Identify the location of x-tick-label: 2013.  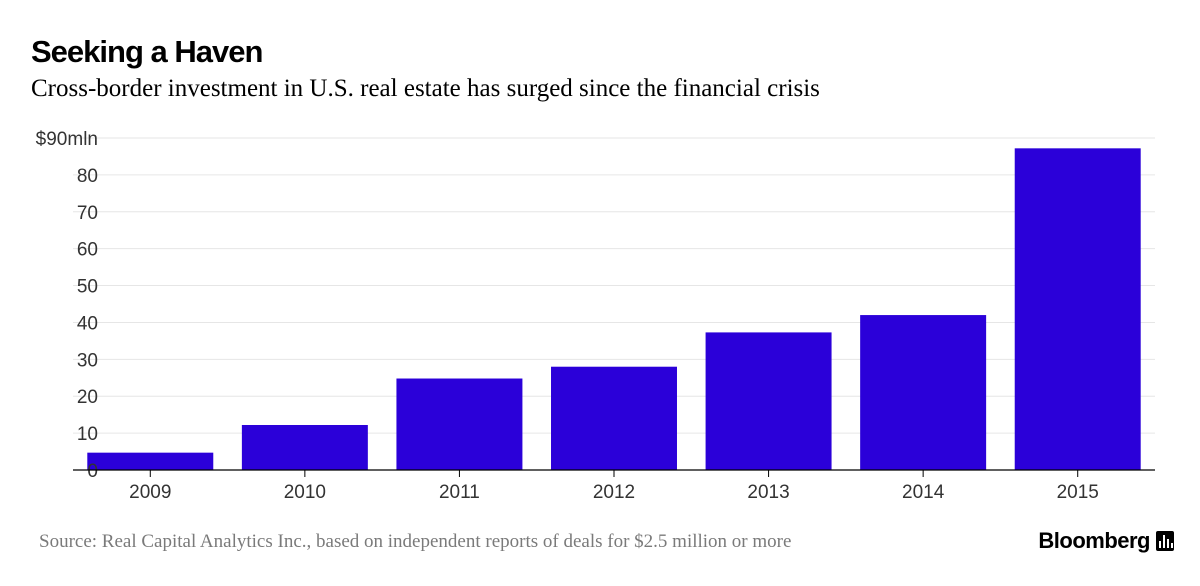
(768, 492).